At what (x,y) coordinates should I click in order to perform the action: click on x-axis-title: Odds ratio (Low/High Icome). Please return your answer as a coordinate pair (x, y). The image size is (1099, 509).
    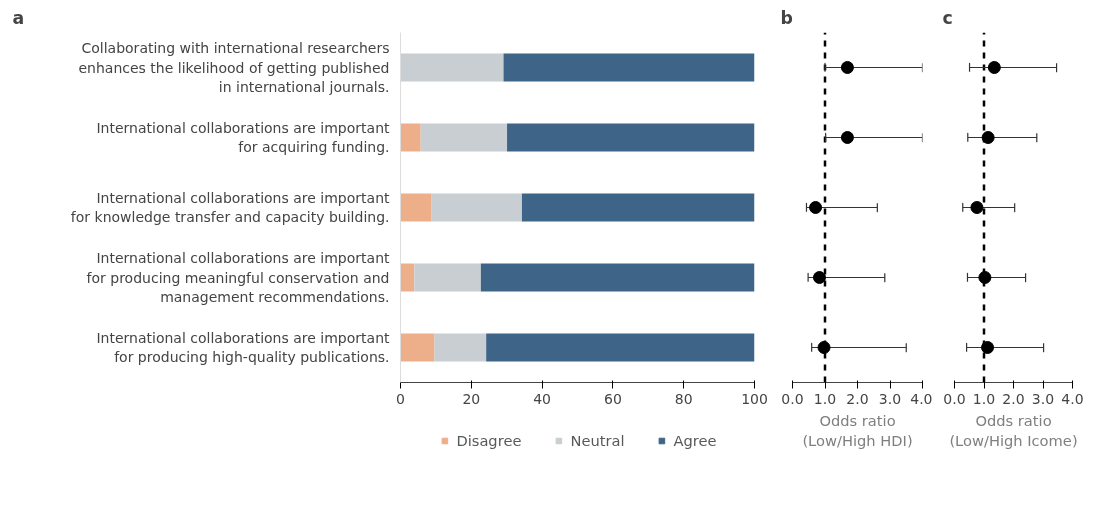
    Looking at the image, I should click on (1013, 430).